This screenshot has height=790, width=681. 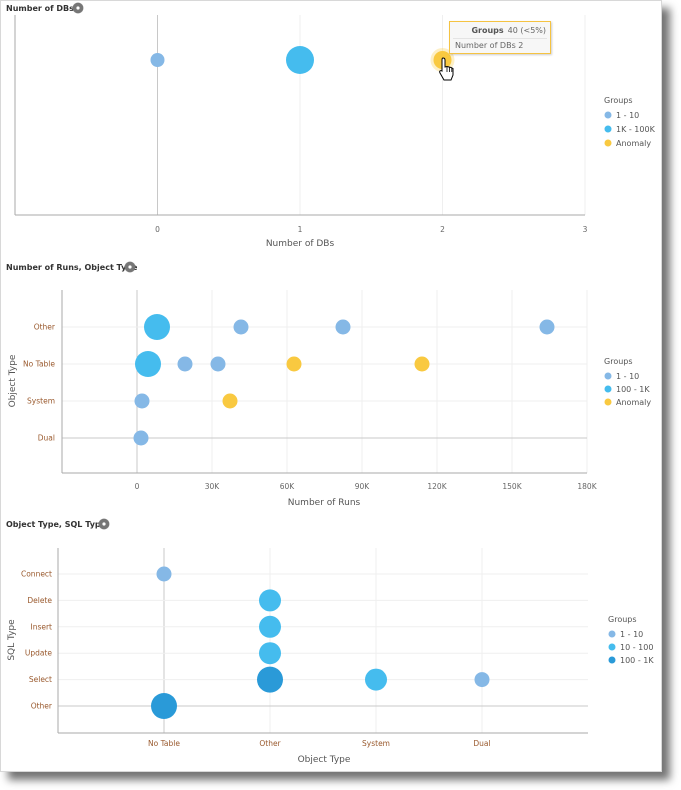 What do you see at coordinates (213, 486) in the screenshot?
I see `x-tick-label: 30K` at bounding box center [213, 486].